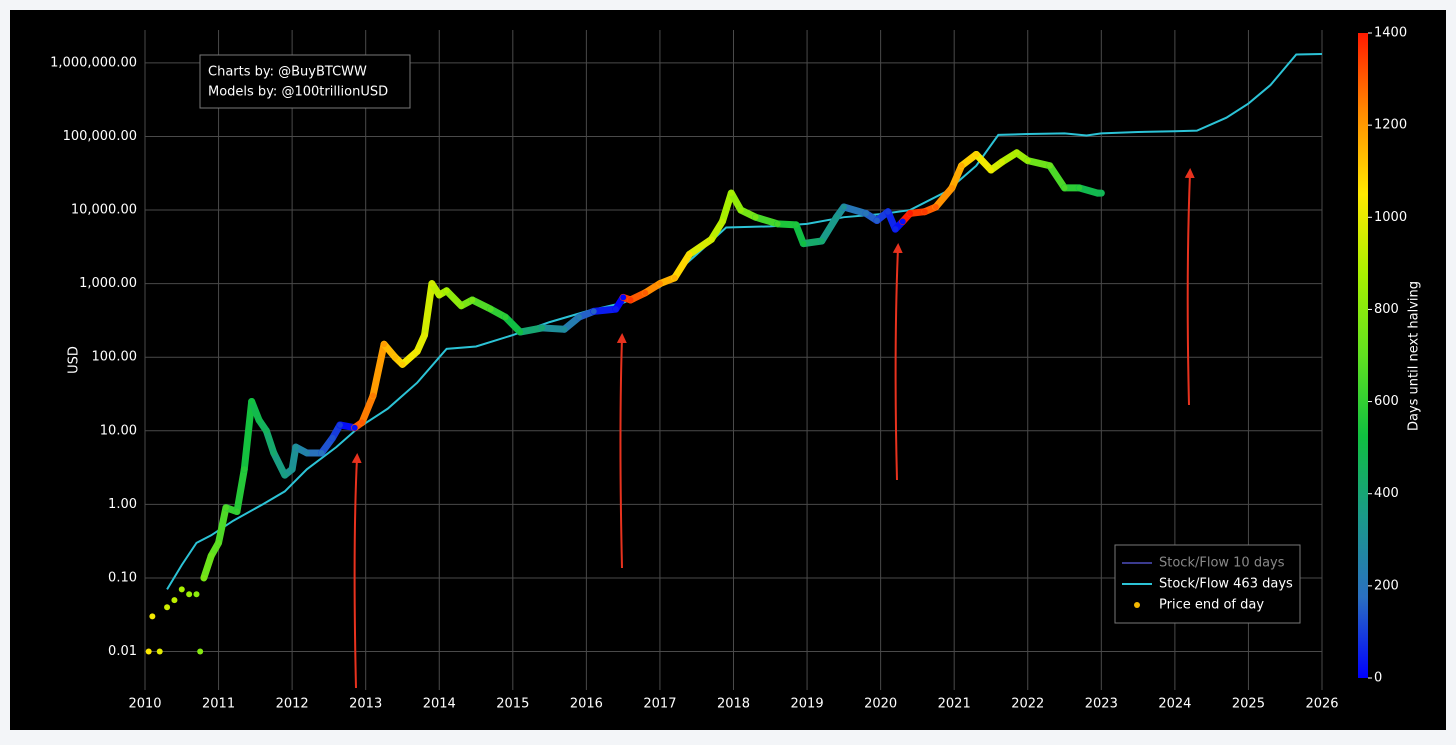  I want to click on legend-label: Stock/Flow 10 days, so click(1222, 563).